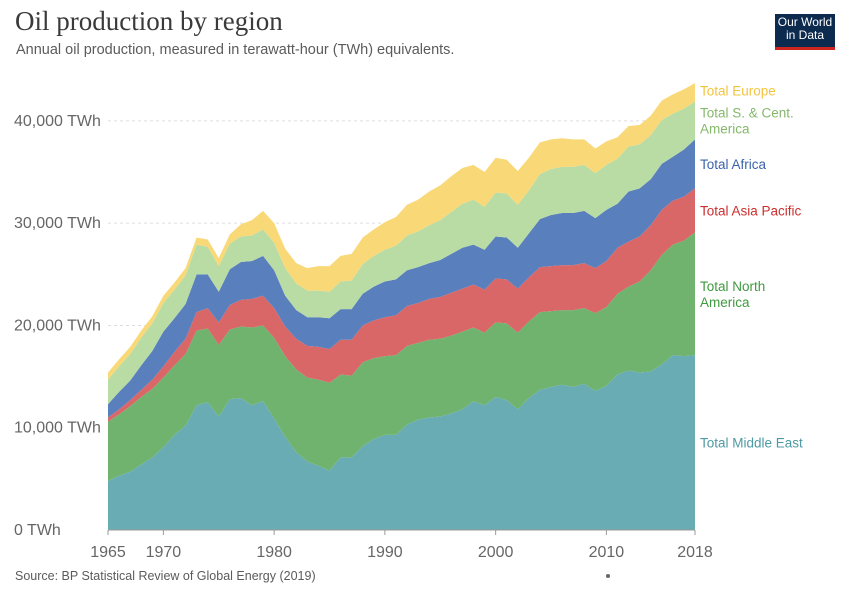 This screenshot has height=600, width=850. I want to click on y-tick-label: 40,000 TWh, so click(57, 121).